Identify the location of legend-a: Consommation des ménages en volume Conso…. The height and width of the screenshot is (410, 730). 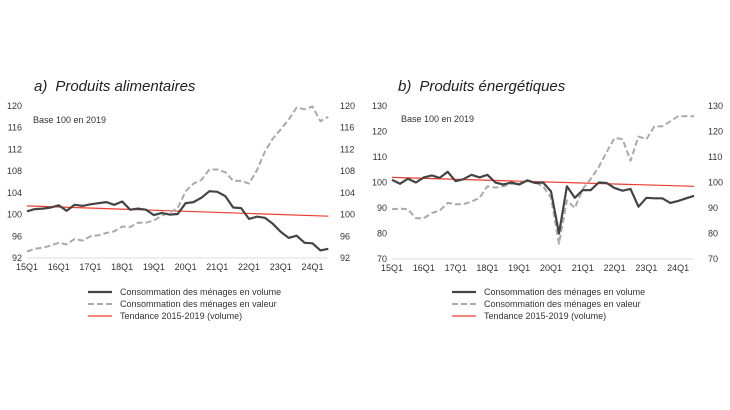
(184, 304).